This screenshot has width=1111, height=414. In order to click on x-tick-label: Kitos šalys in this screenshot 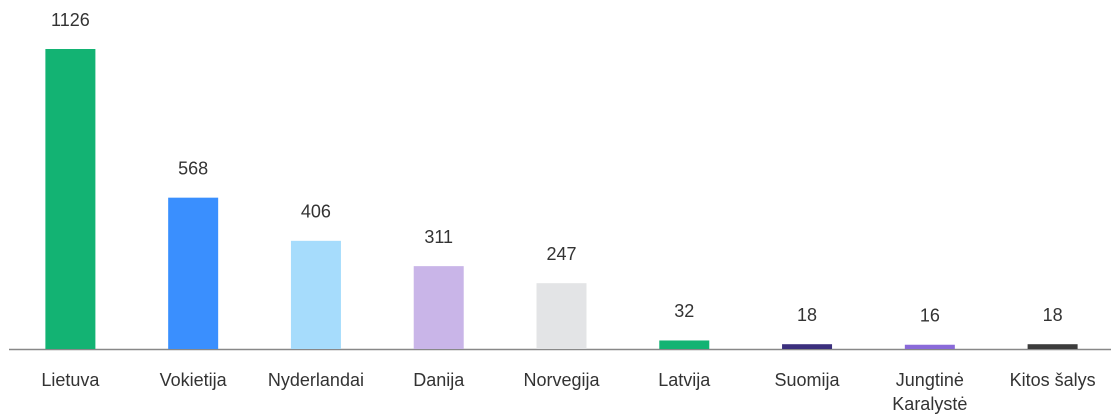, I will do `click(1053, 380)`.